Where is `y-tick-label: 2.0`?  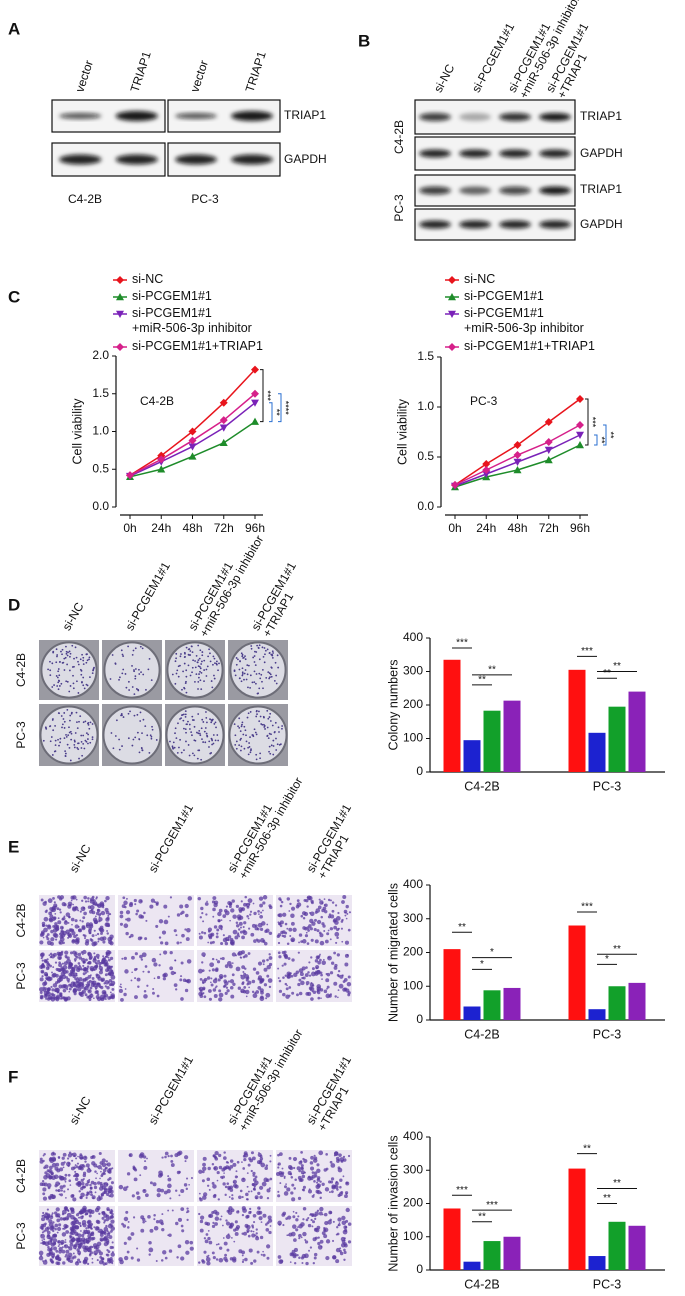 y-tick-label: 2.0 is located at coordinates (100, 355).